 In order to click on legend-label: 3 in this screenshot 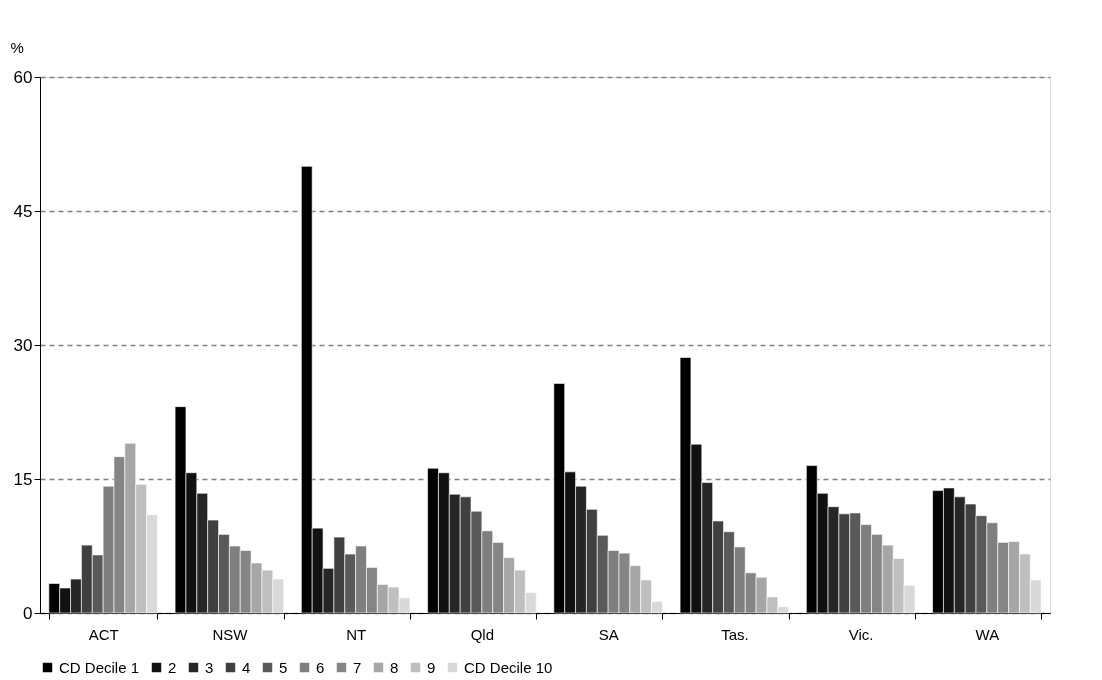, I will do `click(209, 667)`.